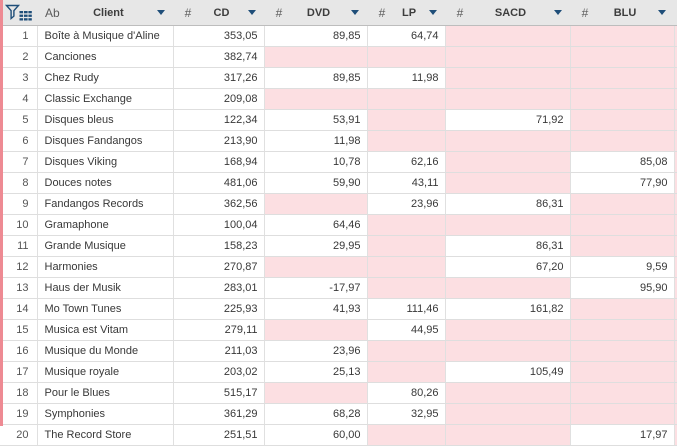  I want to click on cell-client: Symphonies, so click(105, 414).